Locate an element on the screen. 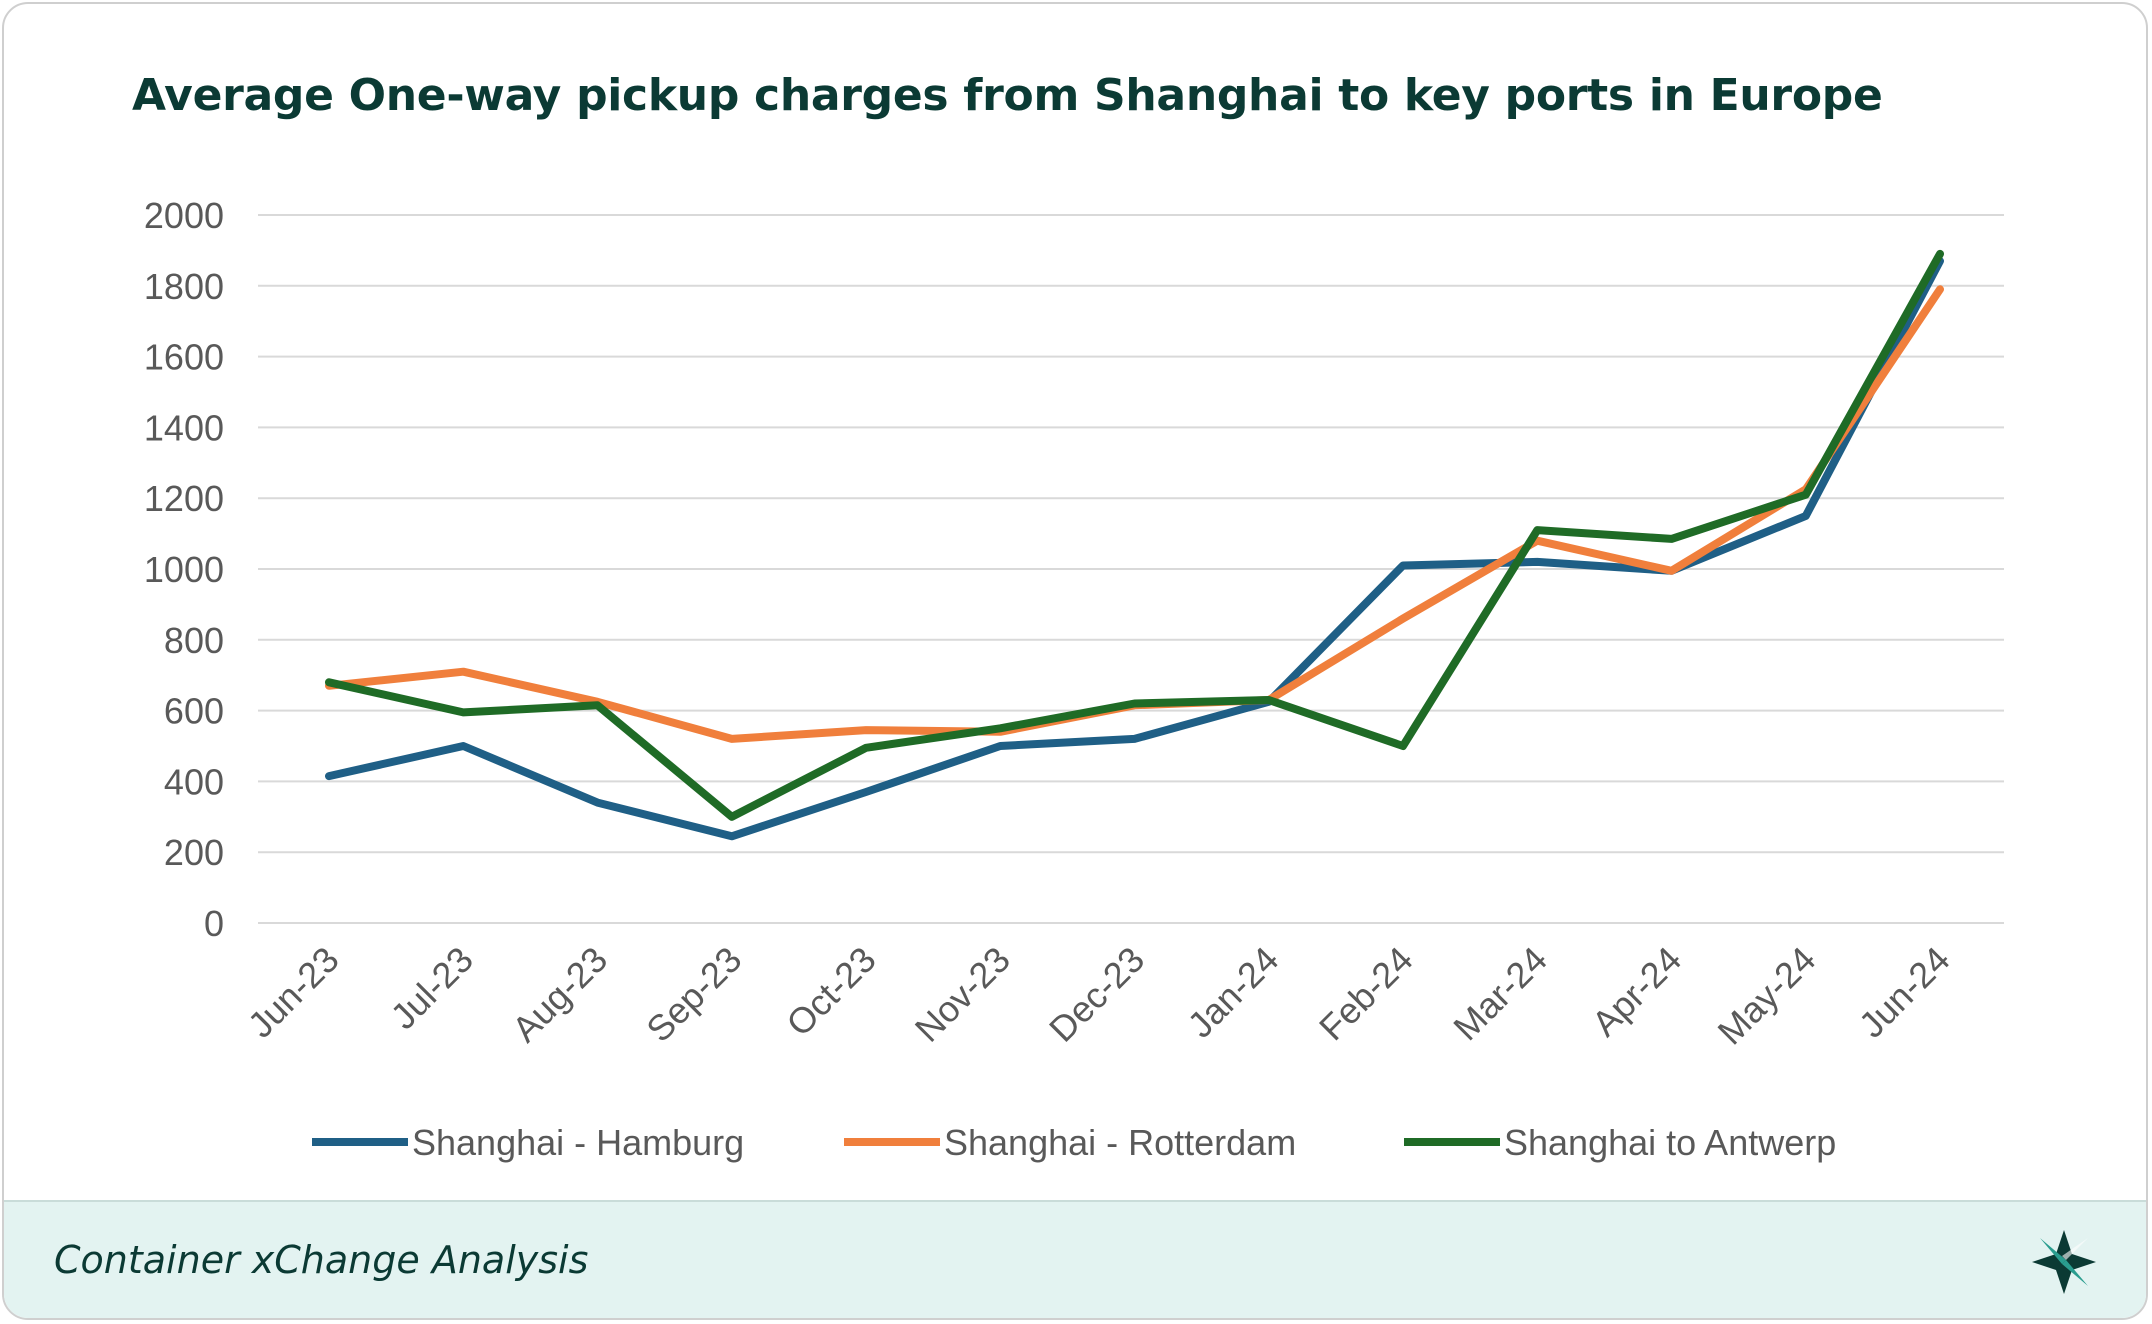  footer: Container xChange Analysis is located at coordinates (1075, 1259).